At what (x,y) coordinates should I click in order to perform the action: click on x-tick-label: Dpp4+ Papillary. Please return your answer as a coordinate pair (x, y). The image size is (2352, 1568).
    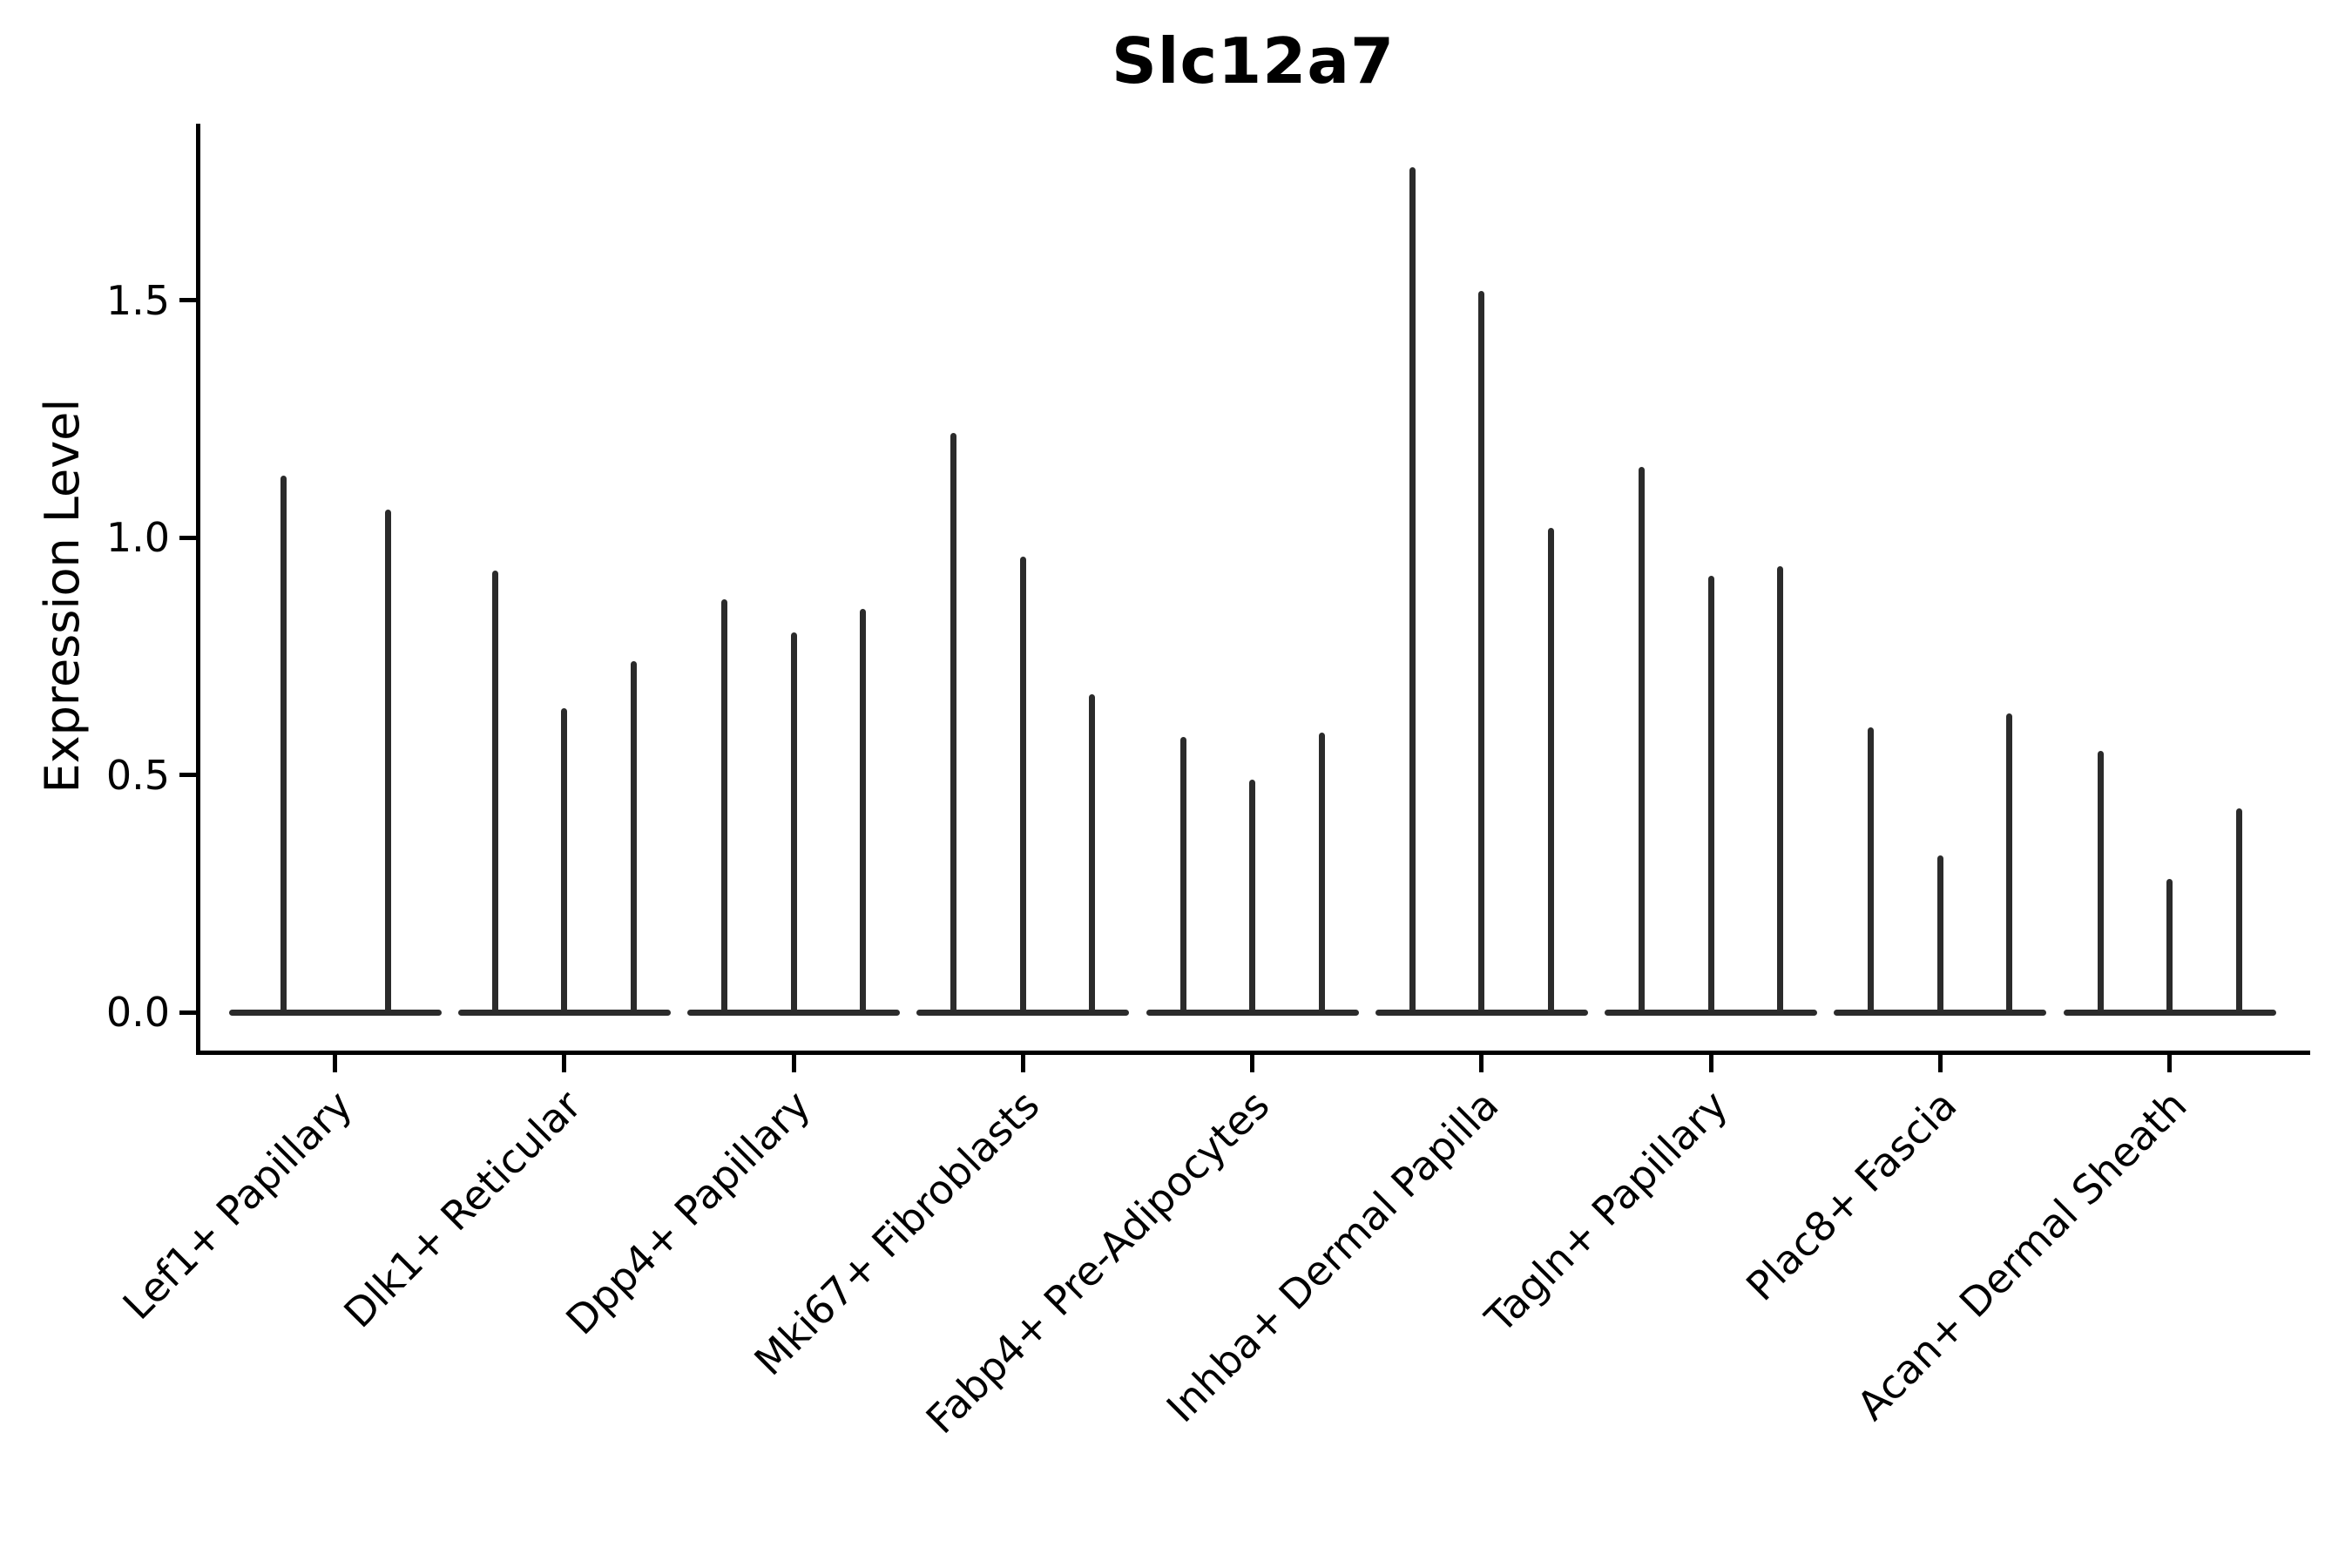
    Looking at the image, I should click on (688, 1212).